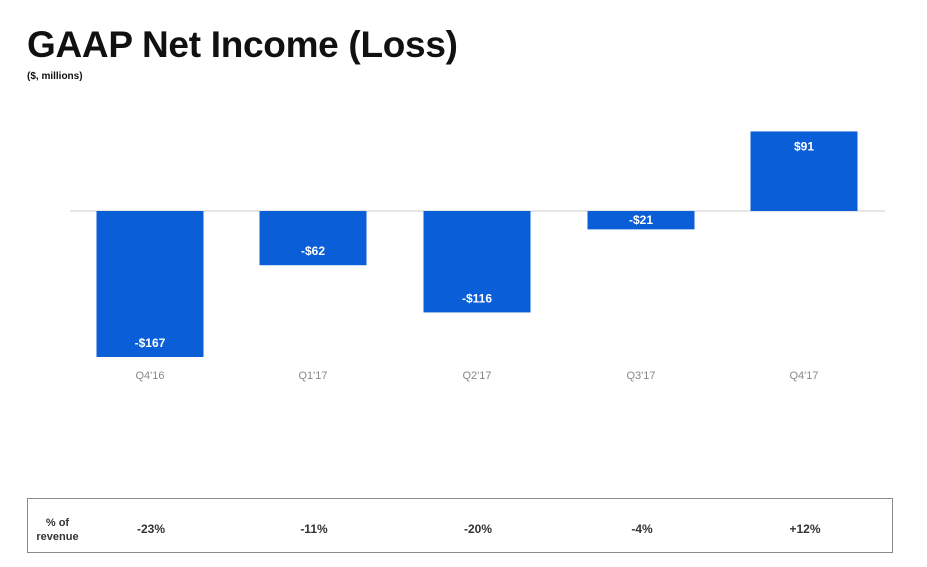 This screenshot has height=567, width=927. I want to click on footer-label-line1: % of, so click(57, 523).